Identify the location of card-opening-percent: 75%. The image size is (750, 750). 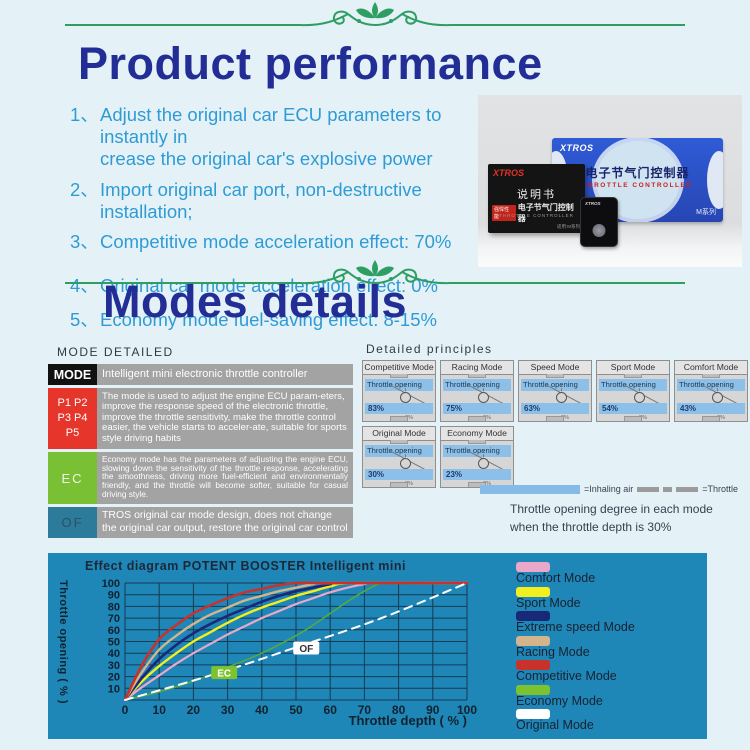
(454, 408).